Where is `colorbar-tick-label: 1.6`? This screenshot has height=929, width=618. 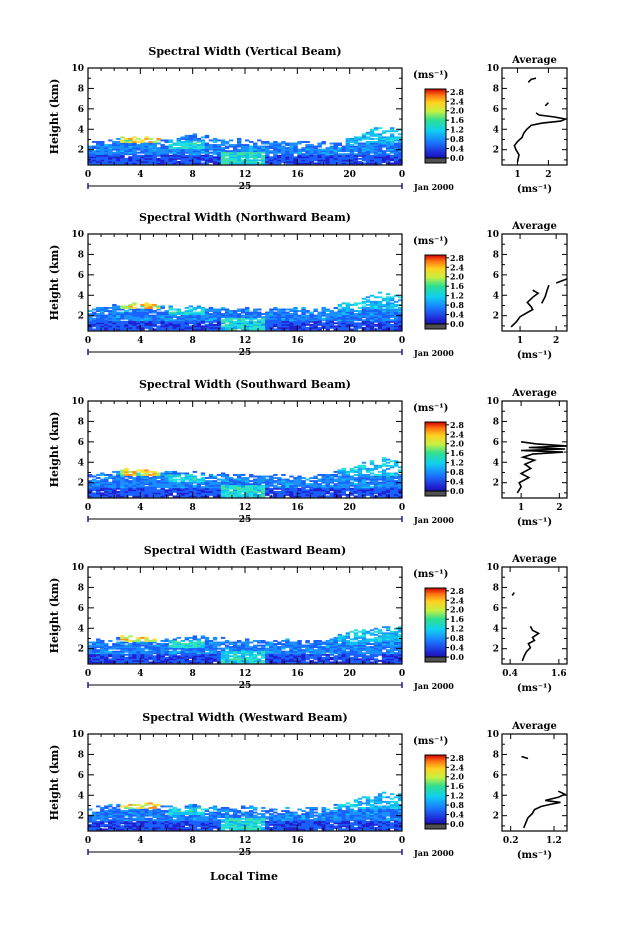 colorbar-tick-label: 1.6 is located at coordinates (457, 120).